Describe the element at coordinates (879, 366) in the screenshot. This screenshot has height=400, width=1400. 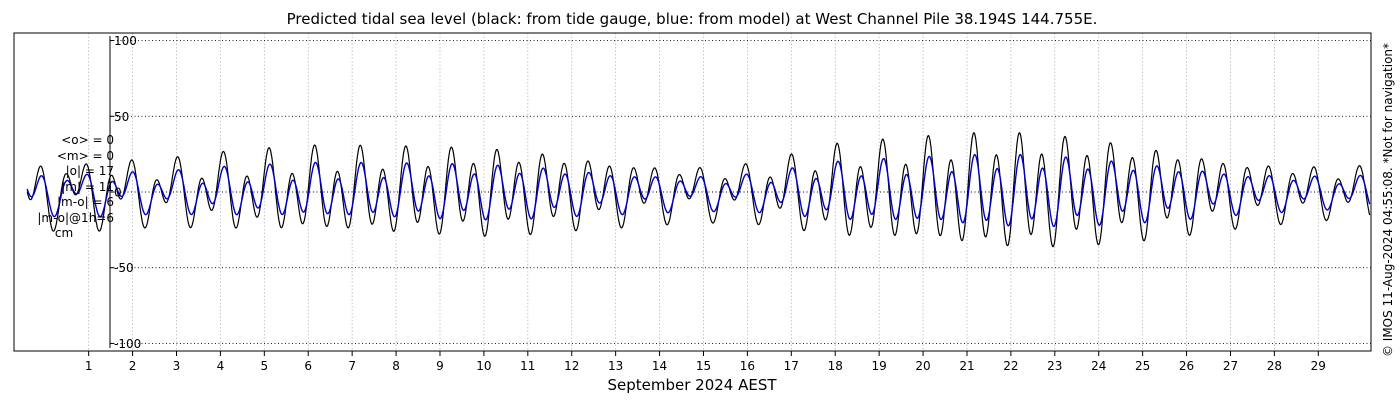
I see `x-tick-label: 19` at that location.